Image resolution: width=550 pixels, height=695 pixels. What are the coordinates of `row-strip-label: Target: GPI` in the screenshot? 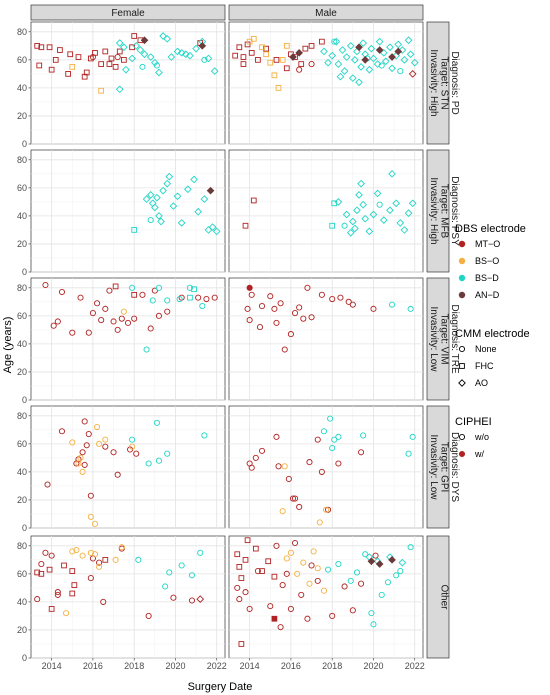 It's located at (444, 467).